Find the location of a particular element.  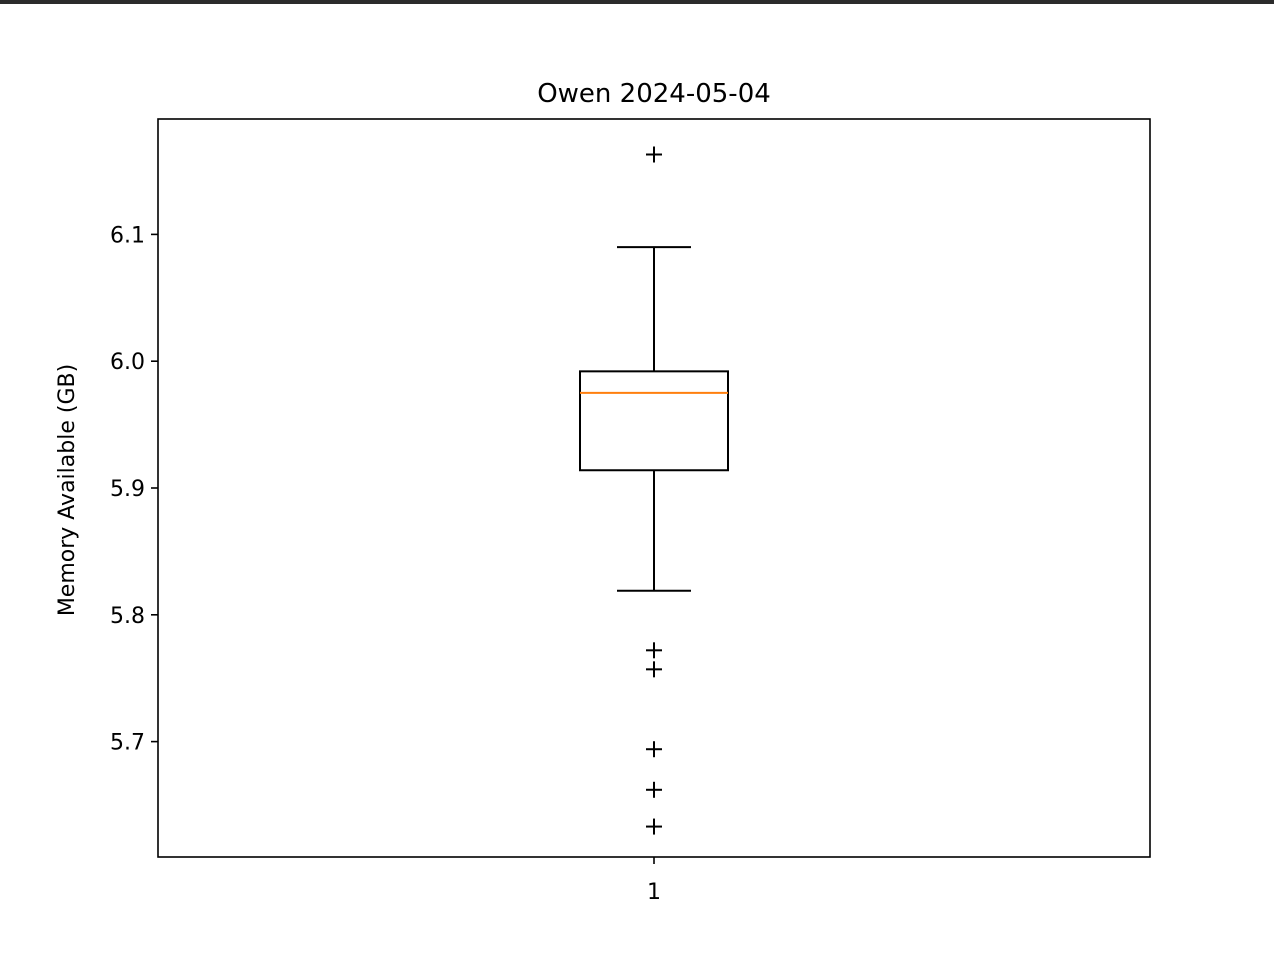

window-top-bar is located at coordinates (637, 2).